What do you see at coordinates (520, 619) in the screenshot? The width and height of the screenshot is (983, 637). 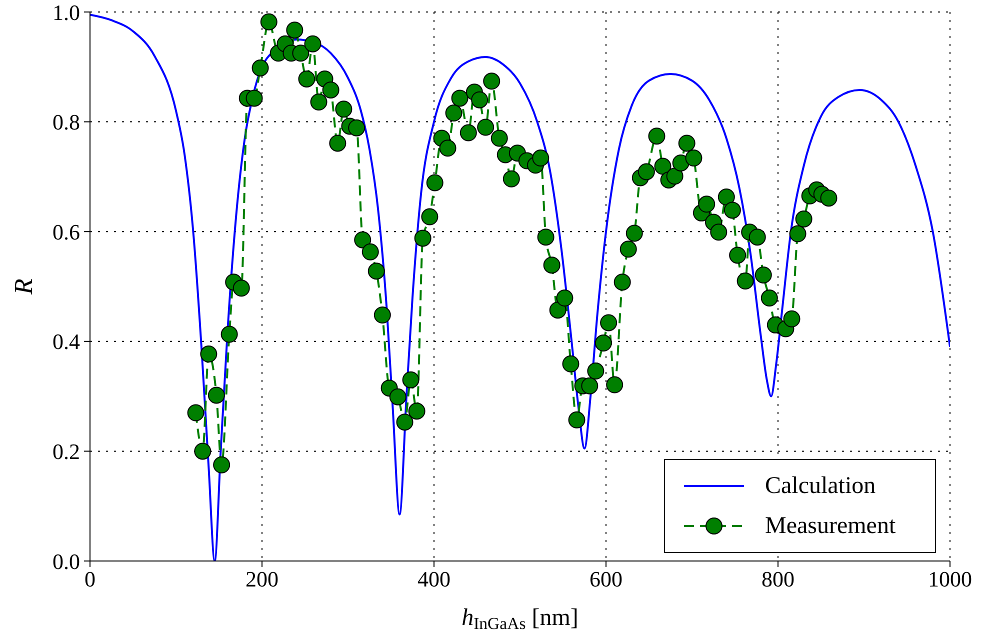 I see `x-axis-title: h$_{InGaAs}$ [nm]` at bounding box center [520, 619].